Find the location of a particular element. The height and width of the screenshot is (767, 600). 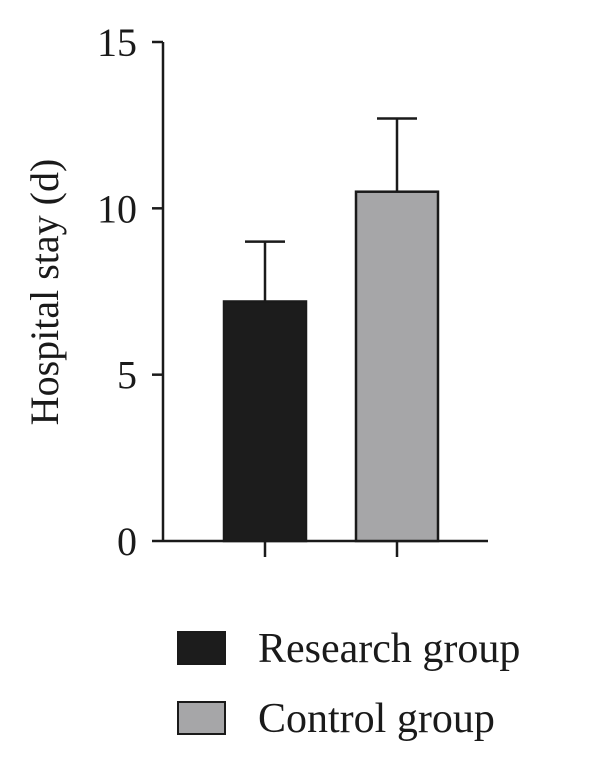

legend-label: Research group is located at coordinates (389, 649).